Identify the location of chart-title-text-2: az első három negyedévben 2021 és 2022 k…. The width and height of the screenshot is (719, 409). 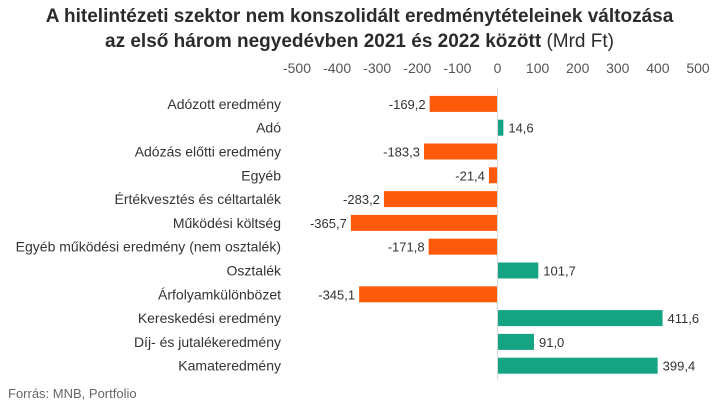
(323, 41).